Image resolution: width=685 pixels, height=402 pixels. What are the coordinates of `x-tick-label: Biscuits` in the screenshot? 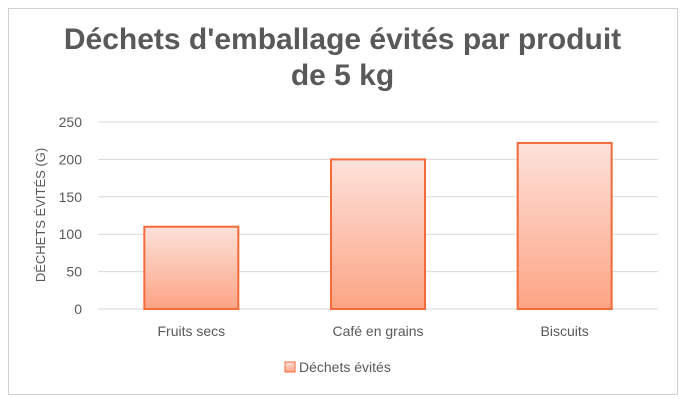 It's located at (565, 331).